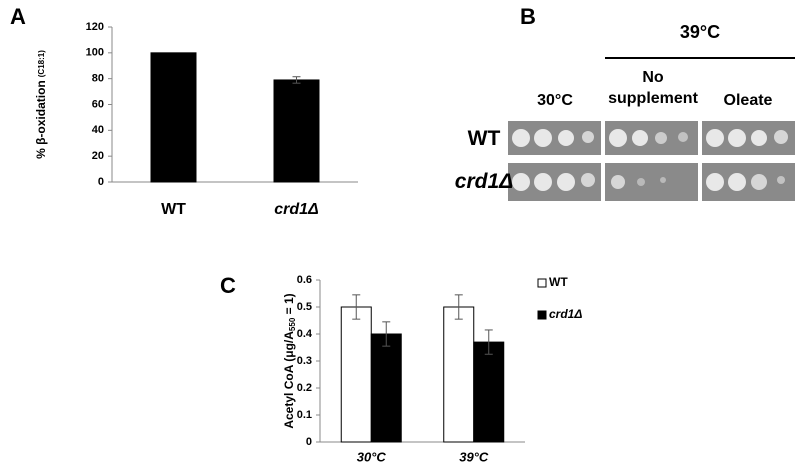 Image resolution: width=800 pixels, height=467 pixels. Describe the element at coordinates (555, 100) in the screenshot. I see `condition-label: 30°C` at that location.